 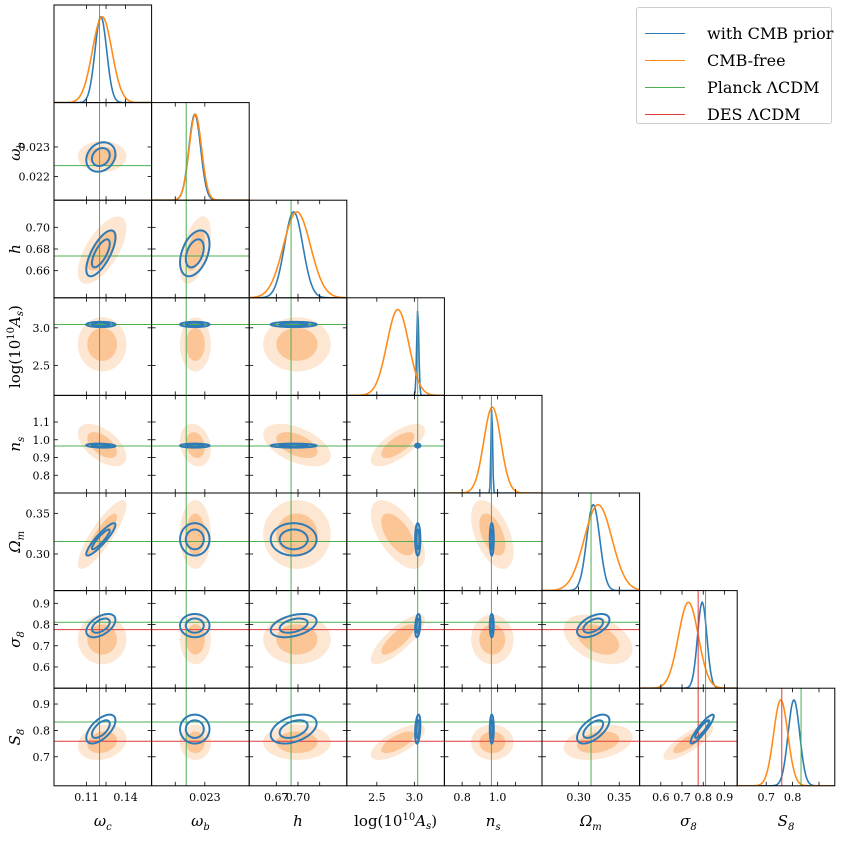 I want to click on panel-h-omega-c, so click(x=103, y=249).